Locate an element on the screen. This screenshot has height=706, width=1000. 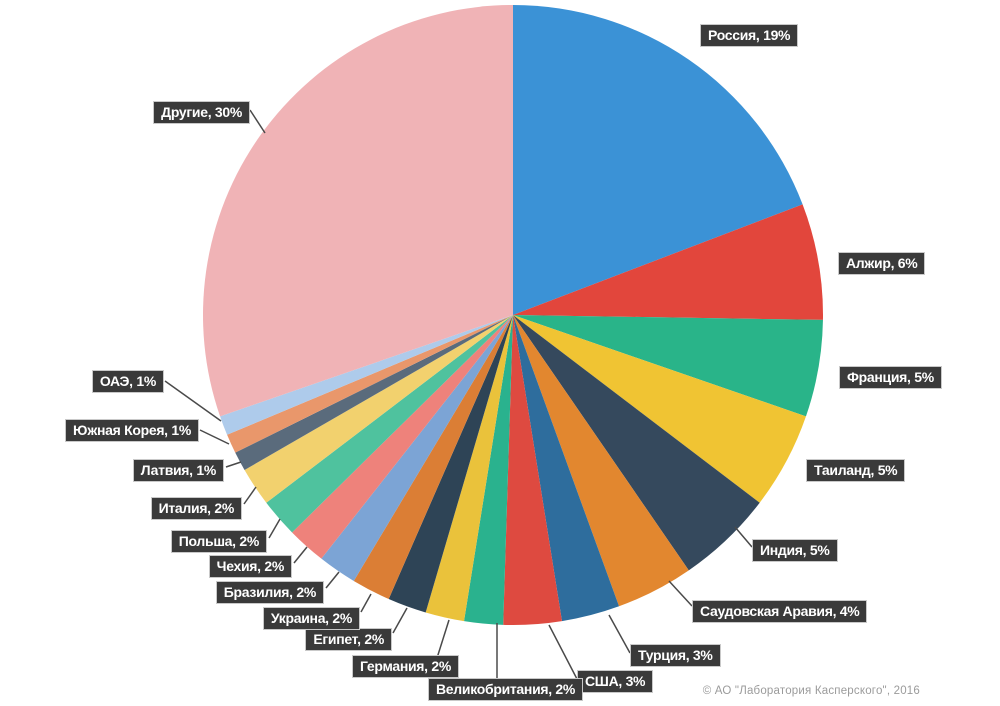
copyright-text: © АО "Лаборатория Касперского", 2016 is located at coordinates (811, 691).